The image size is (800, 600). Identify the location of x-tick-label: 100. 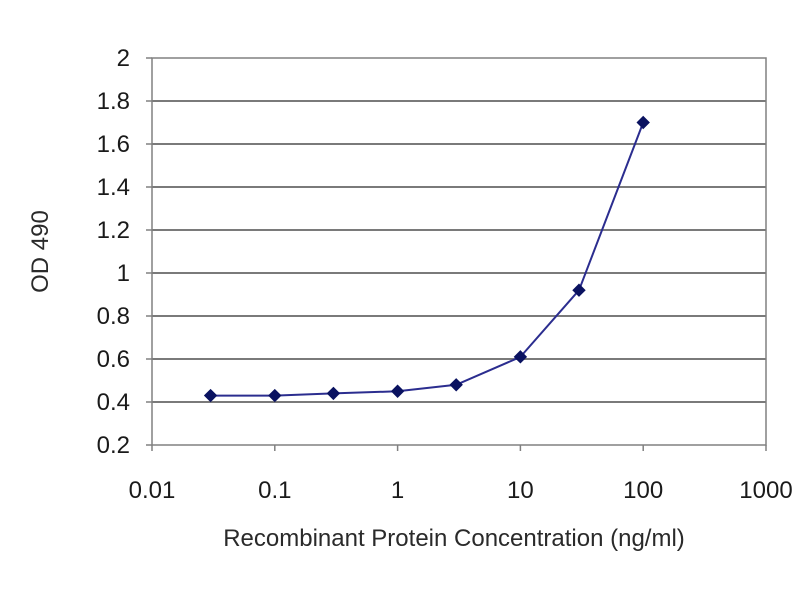
(643, 490).